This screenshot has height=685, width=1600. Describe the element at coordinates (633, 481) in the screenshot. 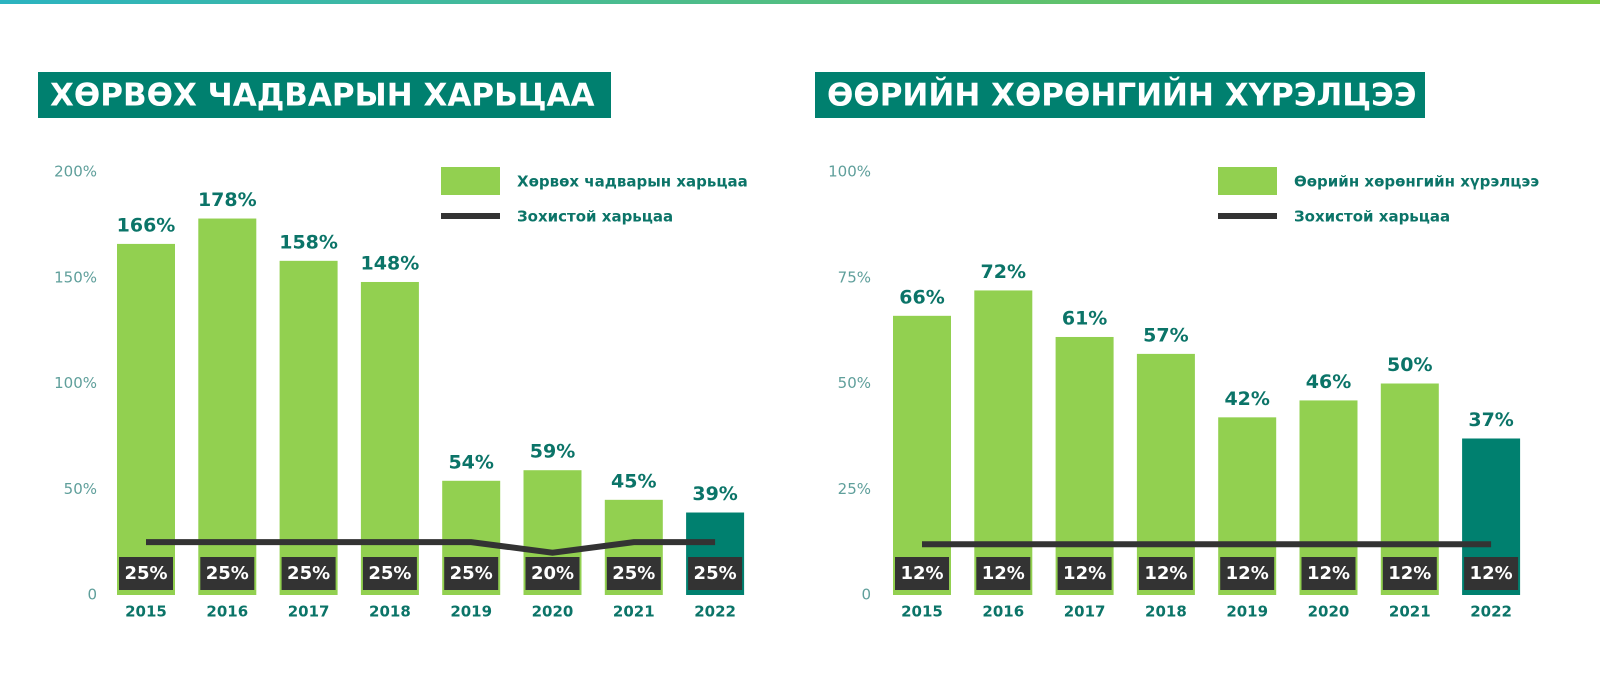

I see `value-label: 45%` at that location.